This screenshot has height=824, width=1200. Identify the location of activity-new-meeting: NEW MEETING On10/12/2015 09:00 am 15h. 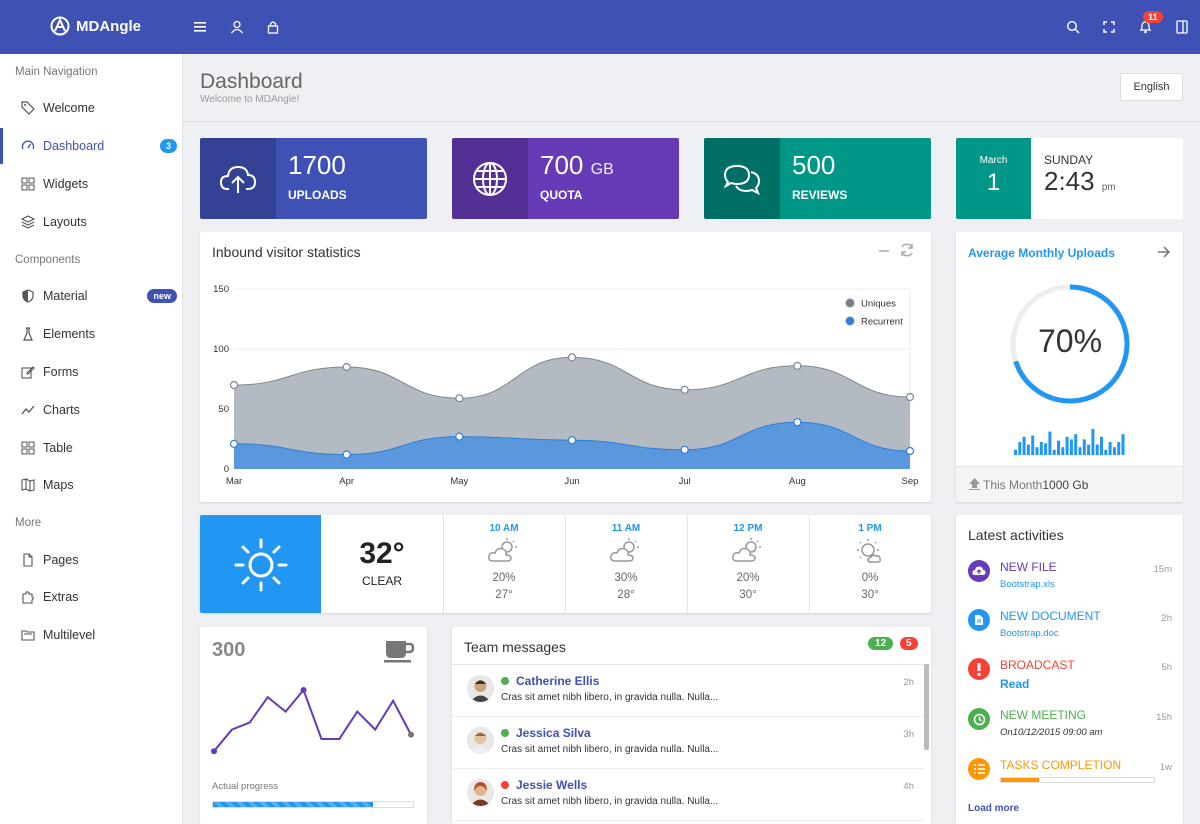
(1069, 733).